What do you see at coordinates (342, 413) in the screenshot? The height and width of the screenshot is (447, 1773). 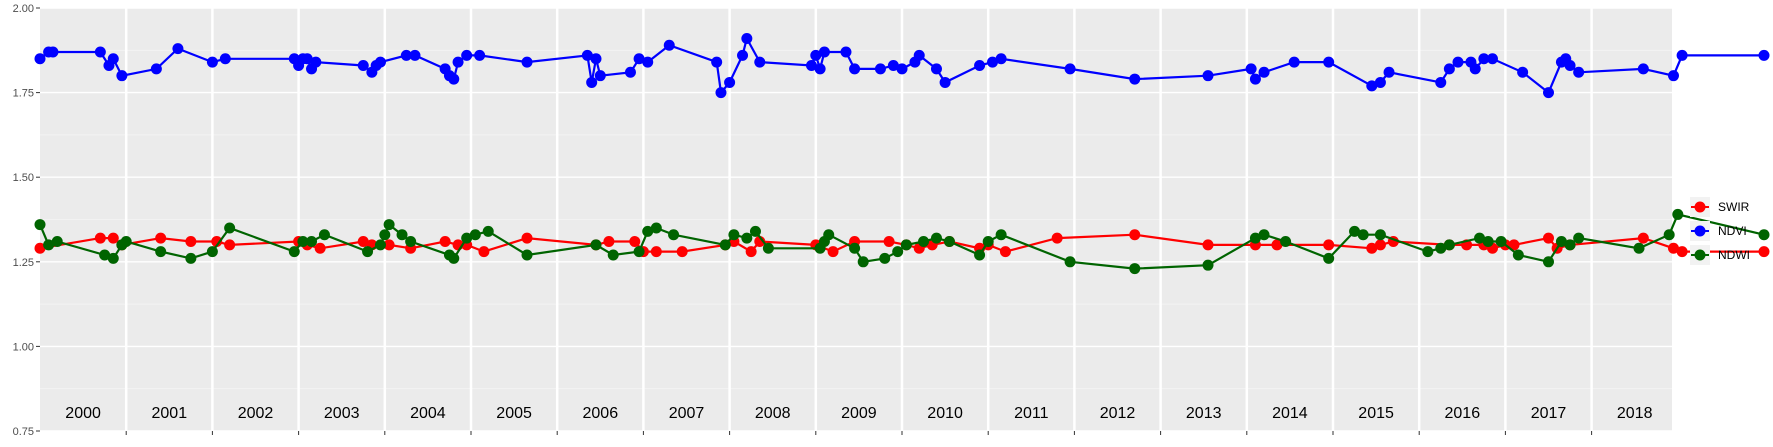 I see `year-label: 2003` at bounding box center [342, 413].